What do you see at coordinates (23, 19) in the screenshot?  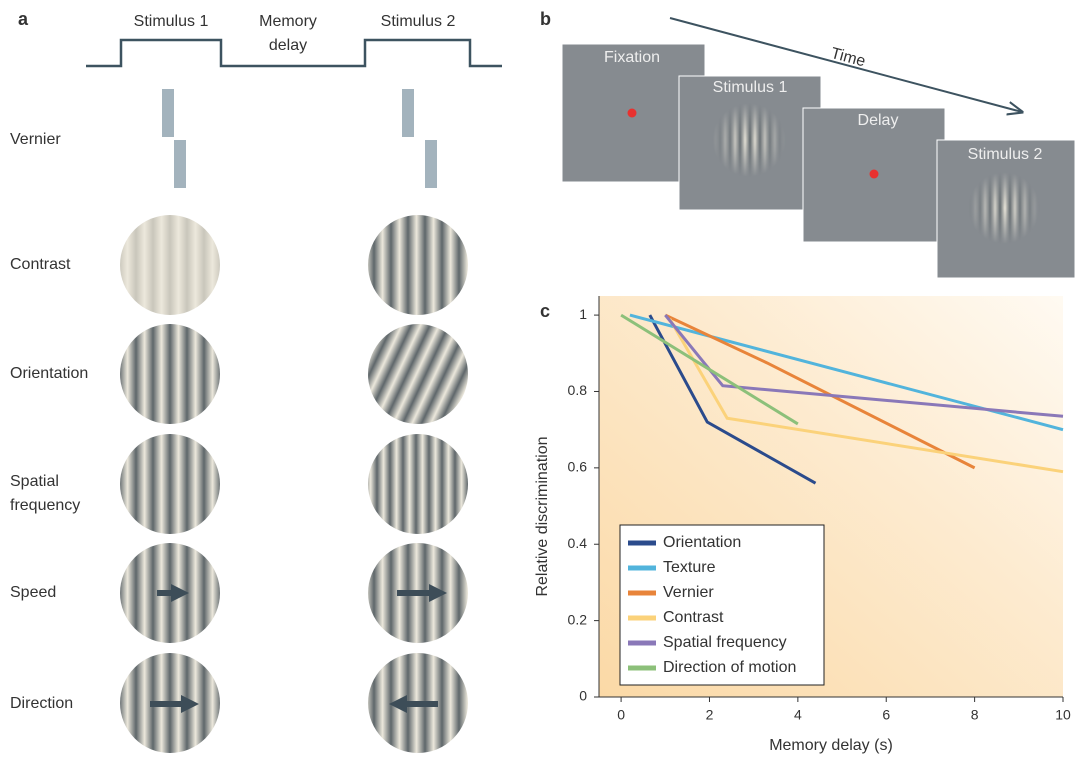 I see `panel-label: a` at bounding box center [23, 19].